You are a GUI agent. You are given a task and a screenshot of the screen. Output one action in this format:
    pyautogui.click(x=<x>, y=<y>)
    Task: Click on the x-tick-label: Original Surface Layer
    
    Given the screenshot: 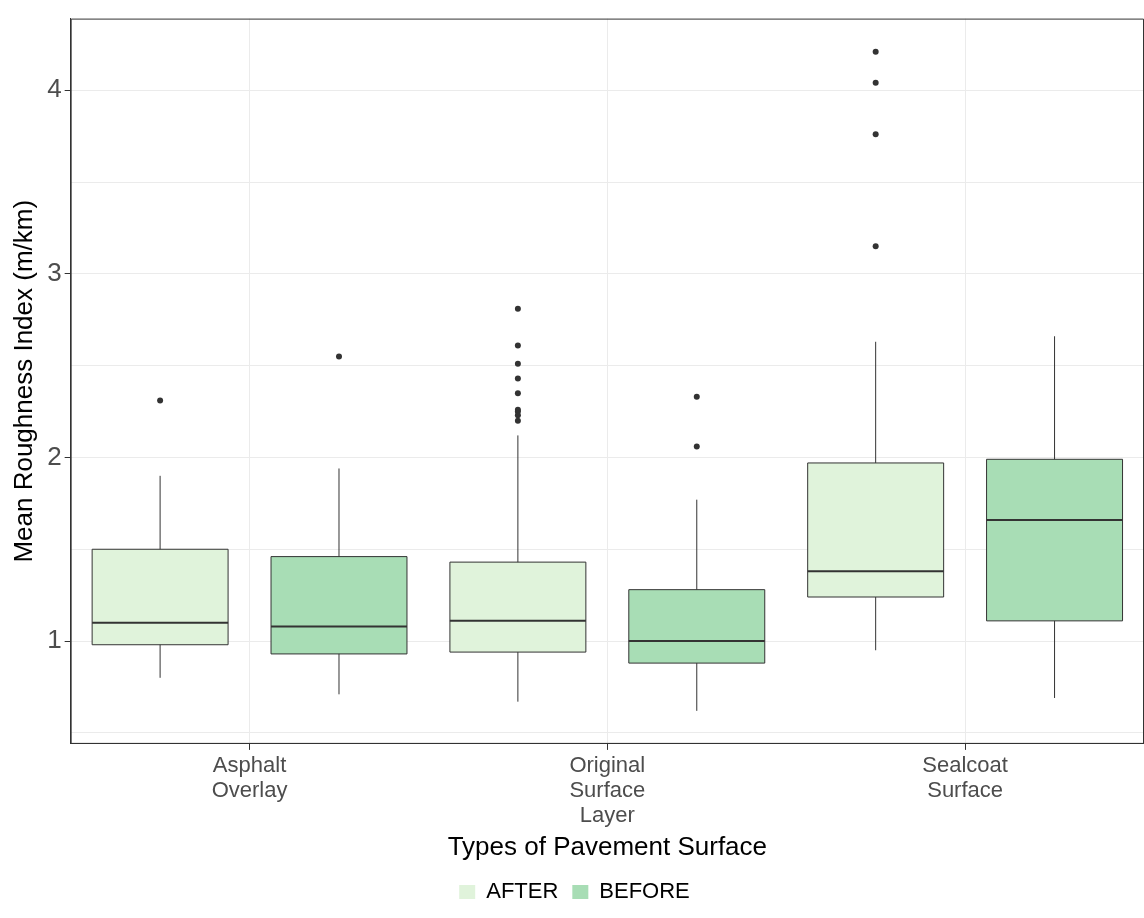 What is the action you would take?
    pyautogui.click(x=607, y=789)
    